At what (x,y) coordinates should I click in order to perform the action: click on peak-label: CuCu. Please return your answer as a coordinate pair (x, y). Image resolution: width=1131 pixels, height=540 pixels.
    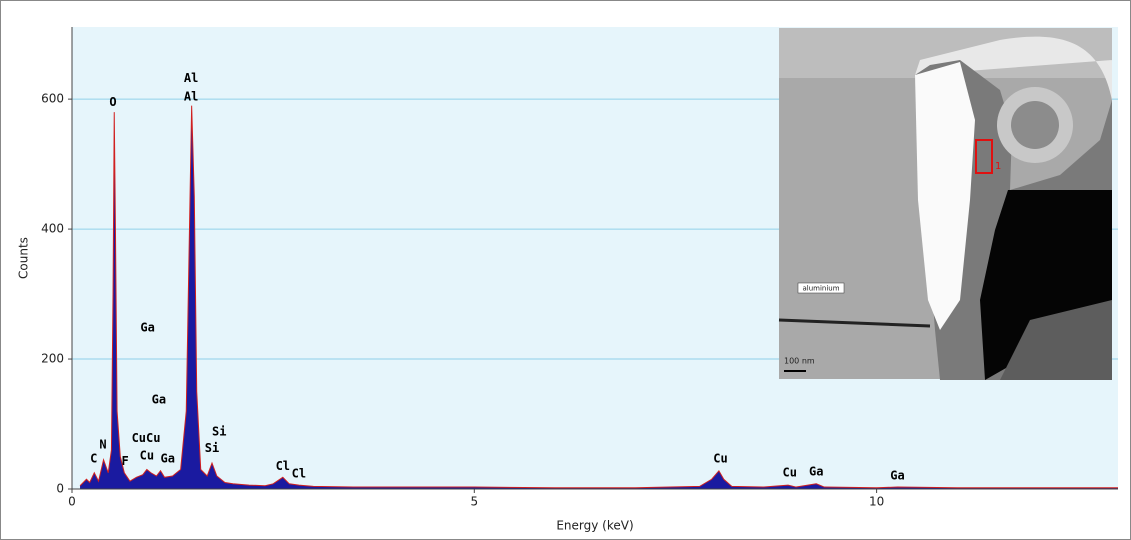
    Looking at the image, I should click on (146, 438).